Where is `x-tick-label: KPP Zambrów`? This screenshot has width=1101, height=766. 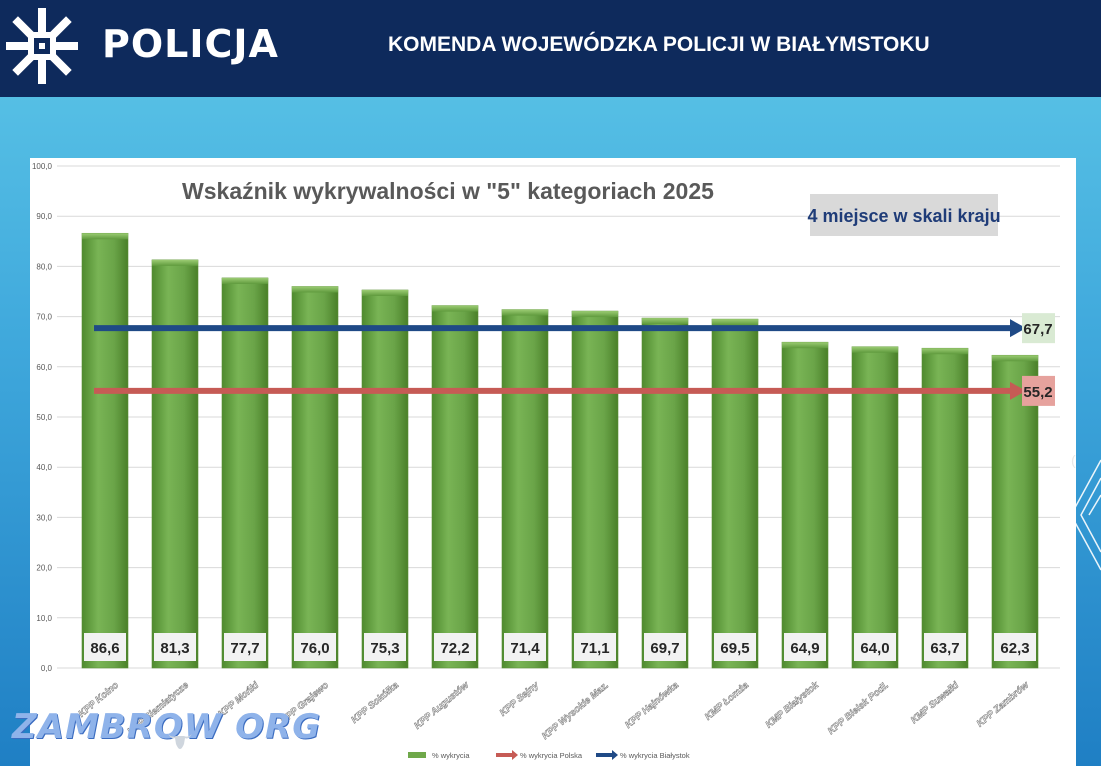
x-tick-label: KPP Zambrów is located at coordinates (1003, 704).